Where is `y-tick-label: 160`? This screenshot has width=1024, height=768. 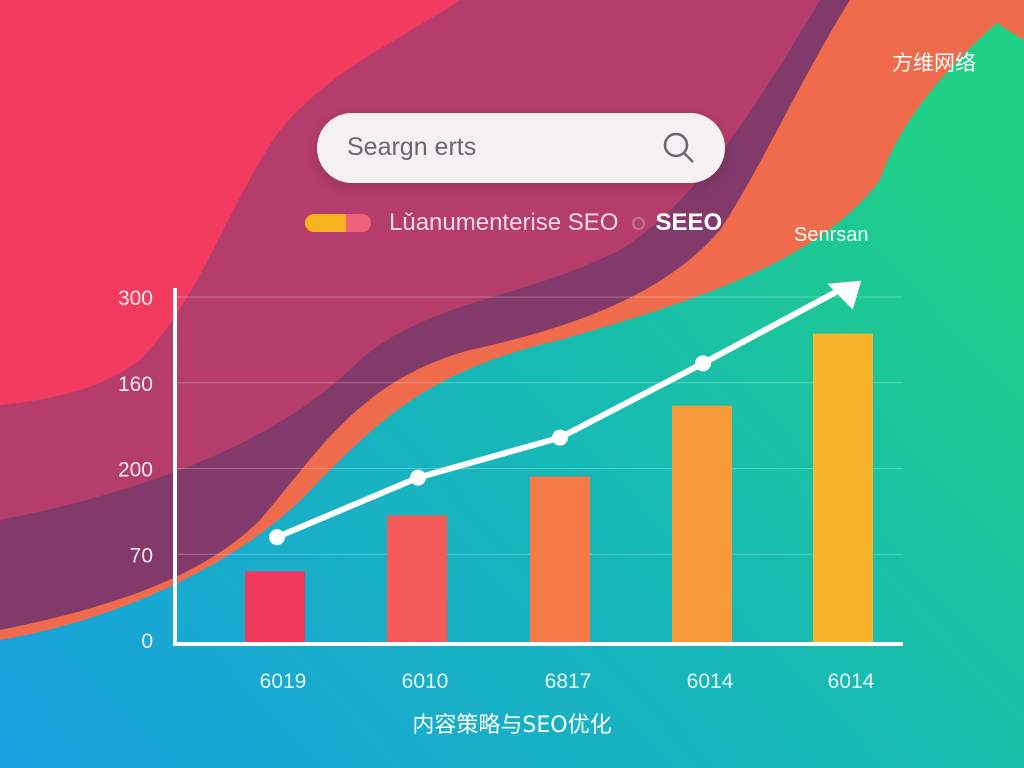 y-tick-label: 160 is located at coordinates (135, 384).